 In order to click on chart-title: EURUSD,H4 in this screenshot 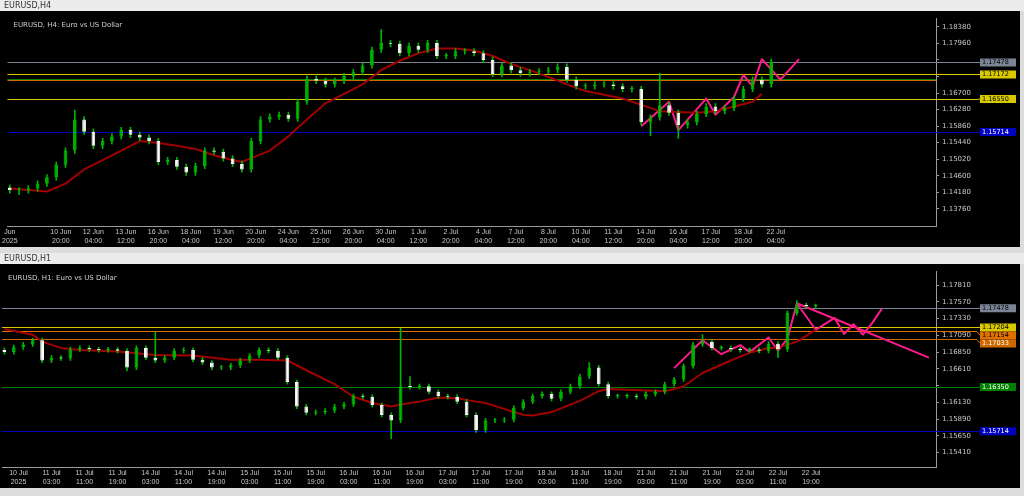, I will do `click(512, 5)`.